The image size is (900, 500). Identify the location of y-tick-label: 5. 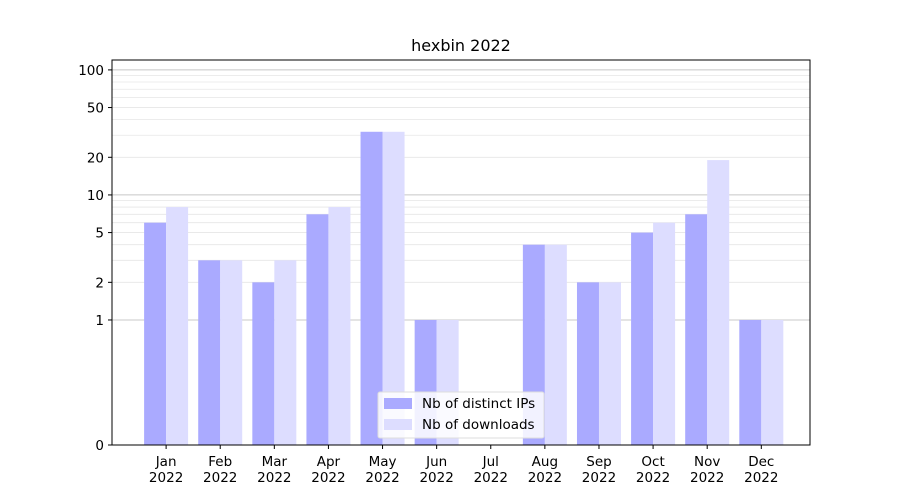
(99, 234).